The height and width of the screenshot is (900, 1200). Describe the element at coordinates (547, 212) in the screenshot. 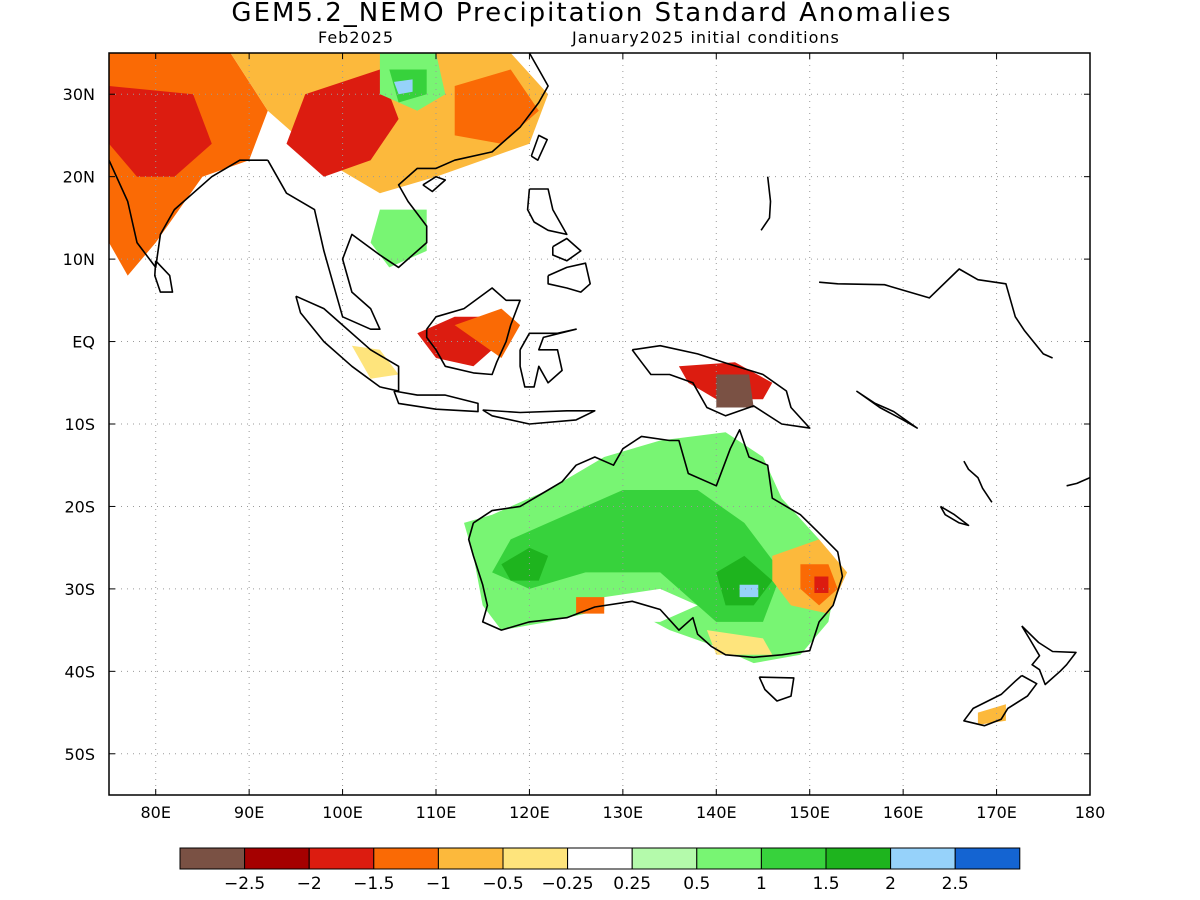

I see `coastline-philippines-luzon` at that location.